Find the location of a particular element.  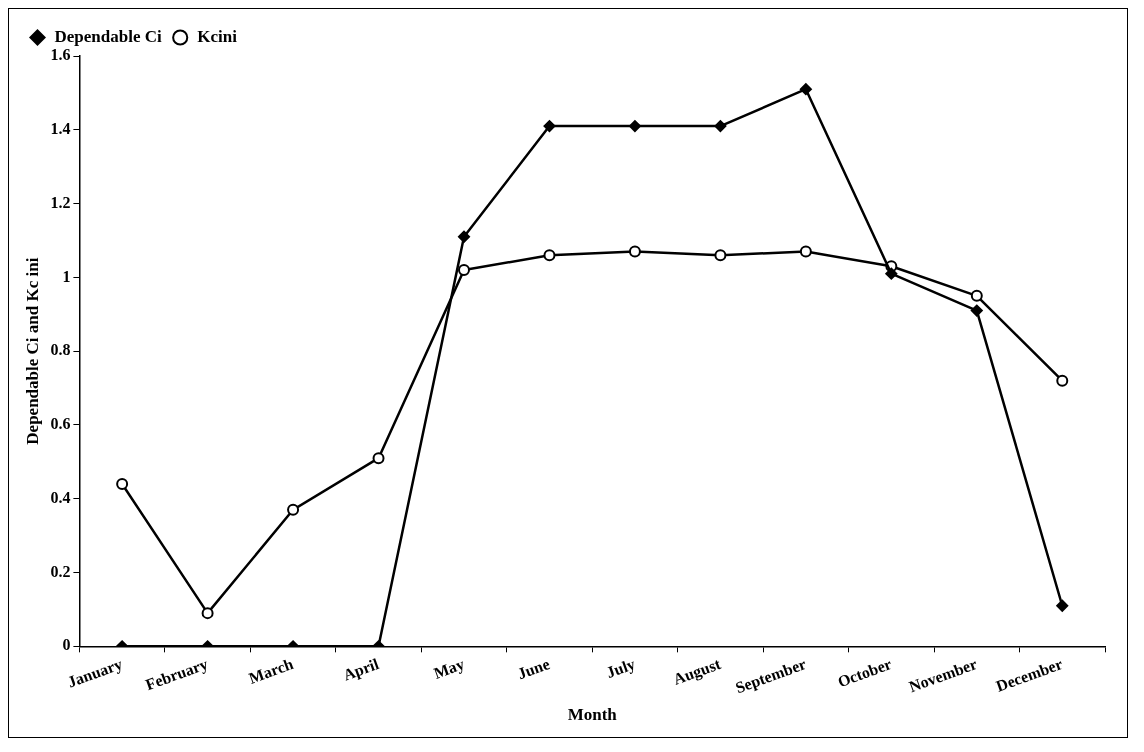

x-tick-label: August is located at coordinates (697, 671).